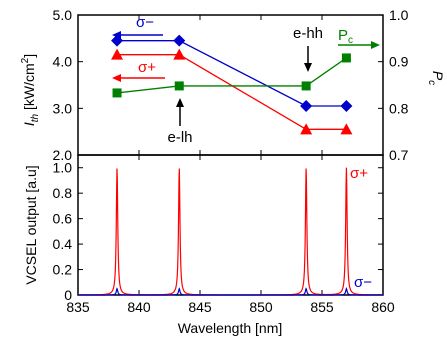 This screenshot has height=344, width=447. I want to click on x-tick-label: 845, so click(200, 307).